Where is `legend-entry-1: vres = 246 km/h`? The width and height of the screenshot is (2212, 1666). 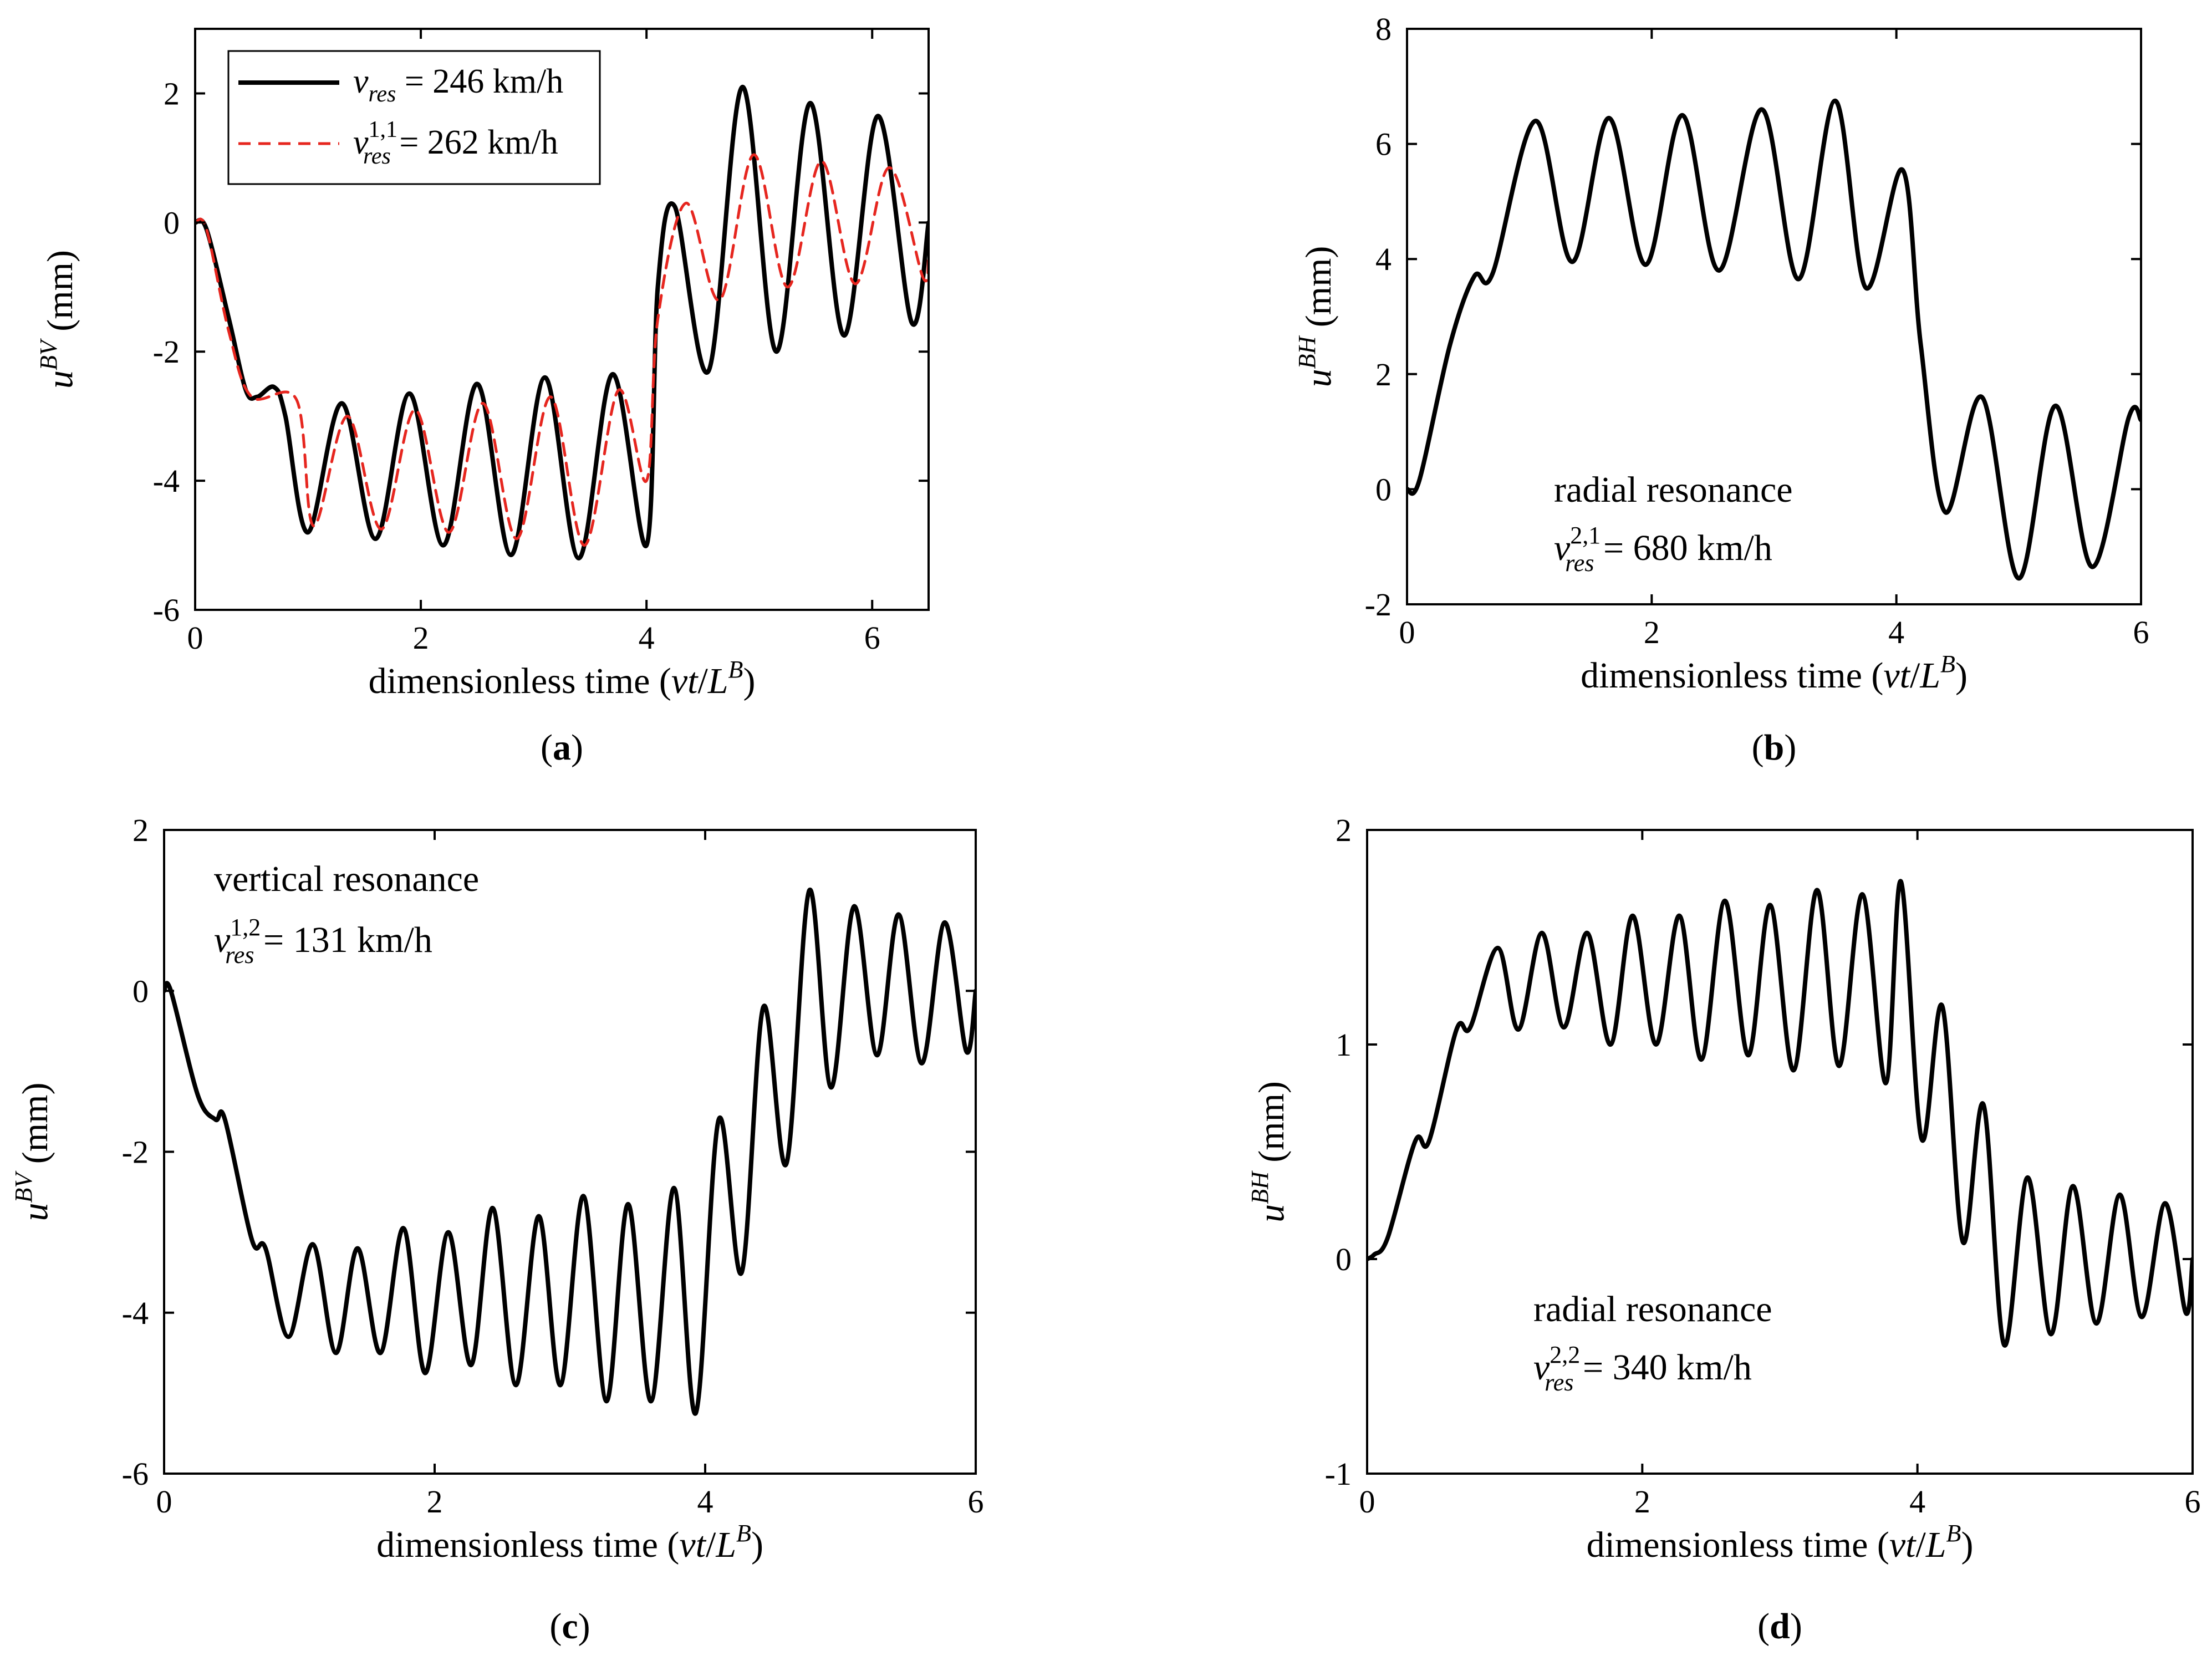 legend-entry-1: vres = 246 km/h is located at coordinates (458, 85).